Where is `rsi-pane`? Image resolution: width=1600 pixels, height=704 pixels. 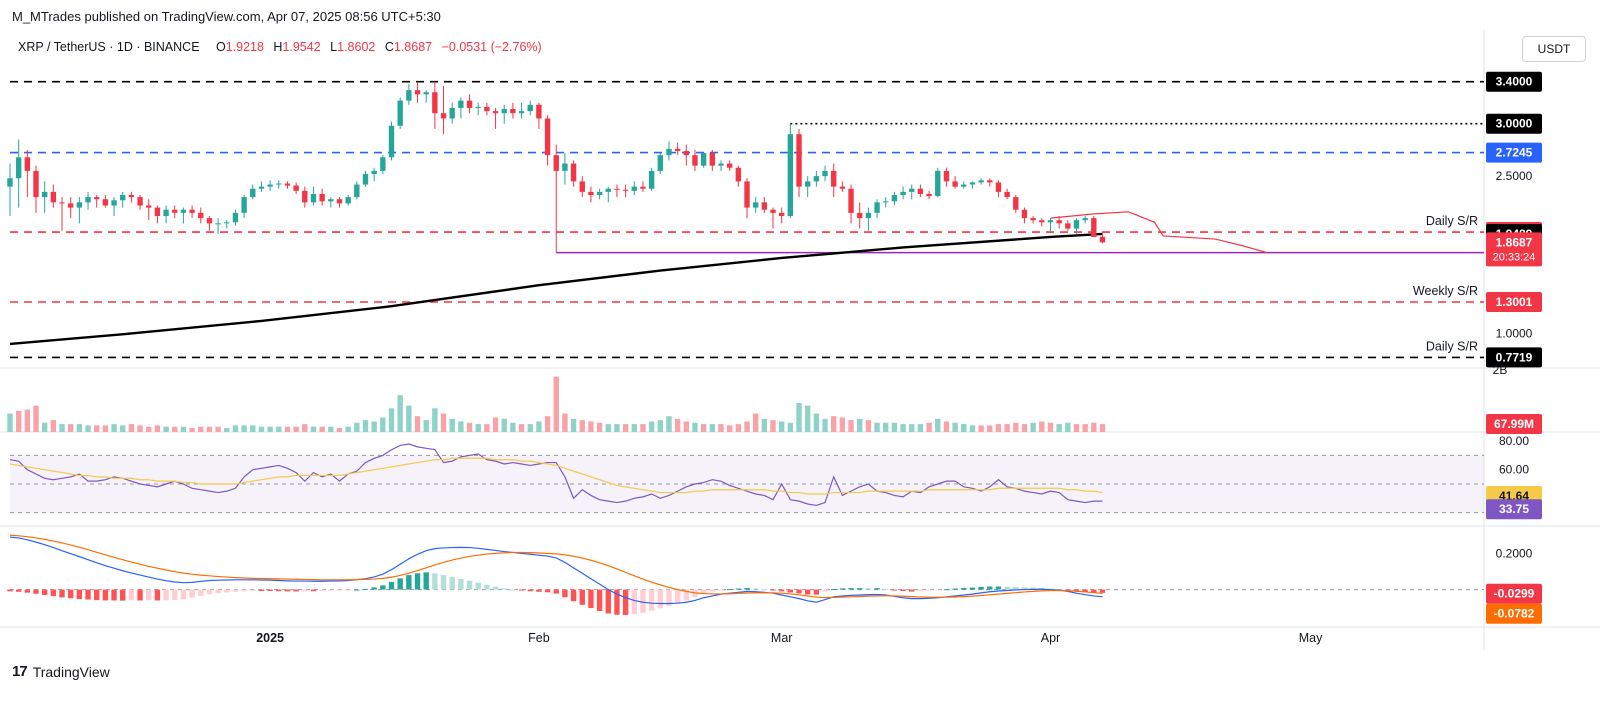
rsi-pane is located at coordinates (746, 478).